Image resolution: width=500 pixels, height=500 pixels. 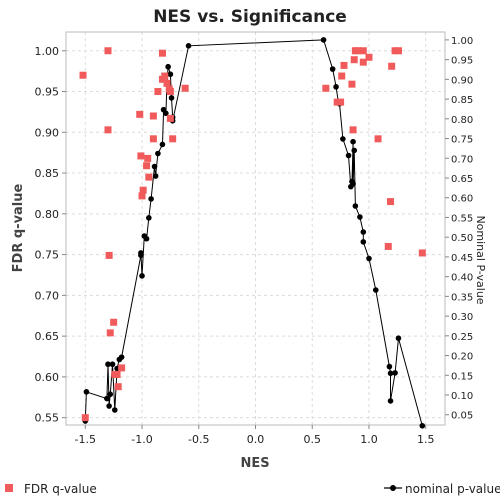 I want to click on right-y-tick-label: 0.45, so click(x=462, y=258).